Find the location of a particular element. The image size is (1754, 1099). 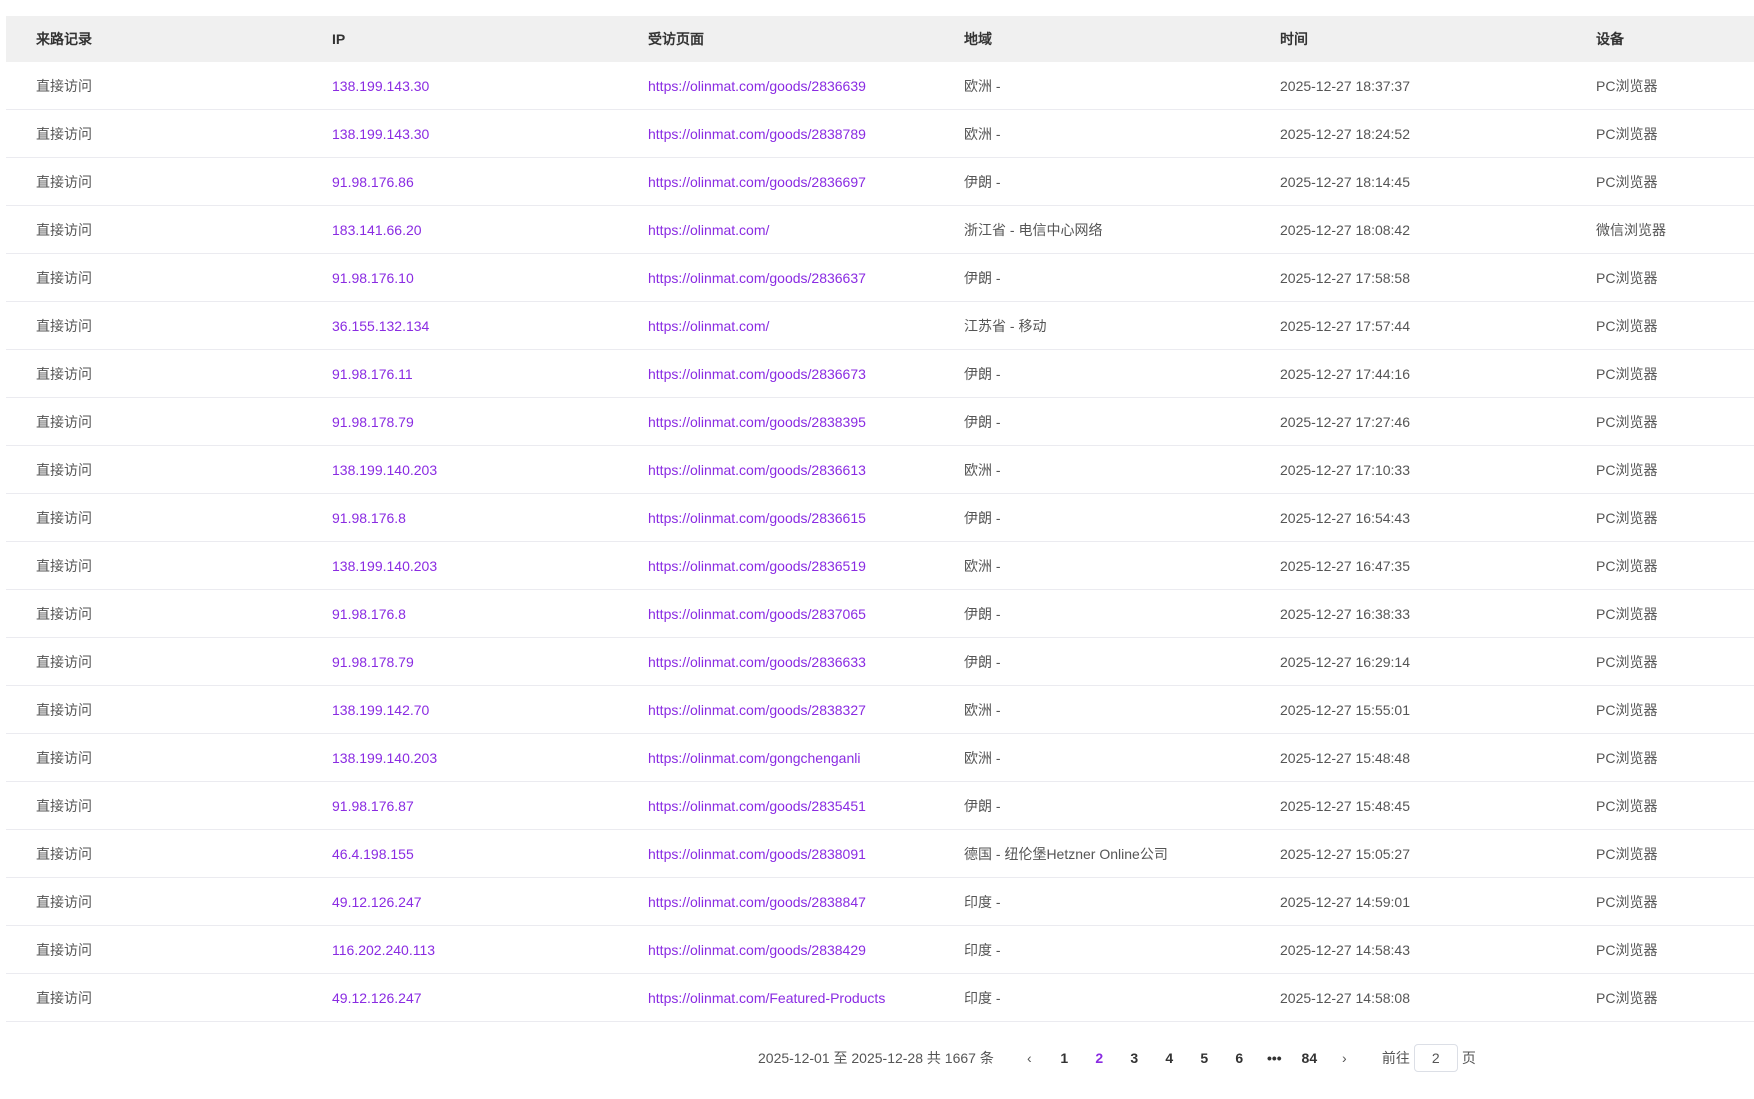

cell-time: 2025-12-27 14:58:43 is located at coordinates (1345, 949).